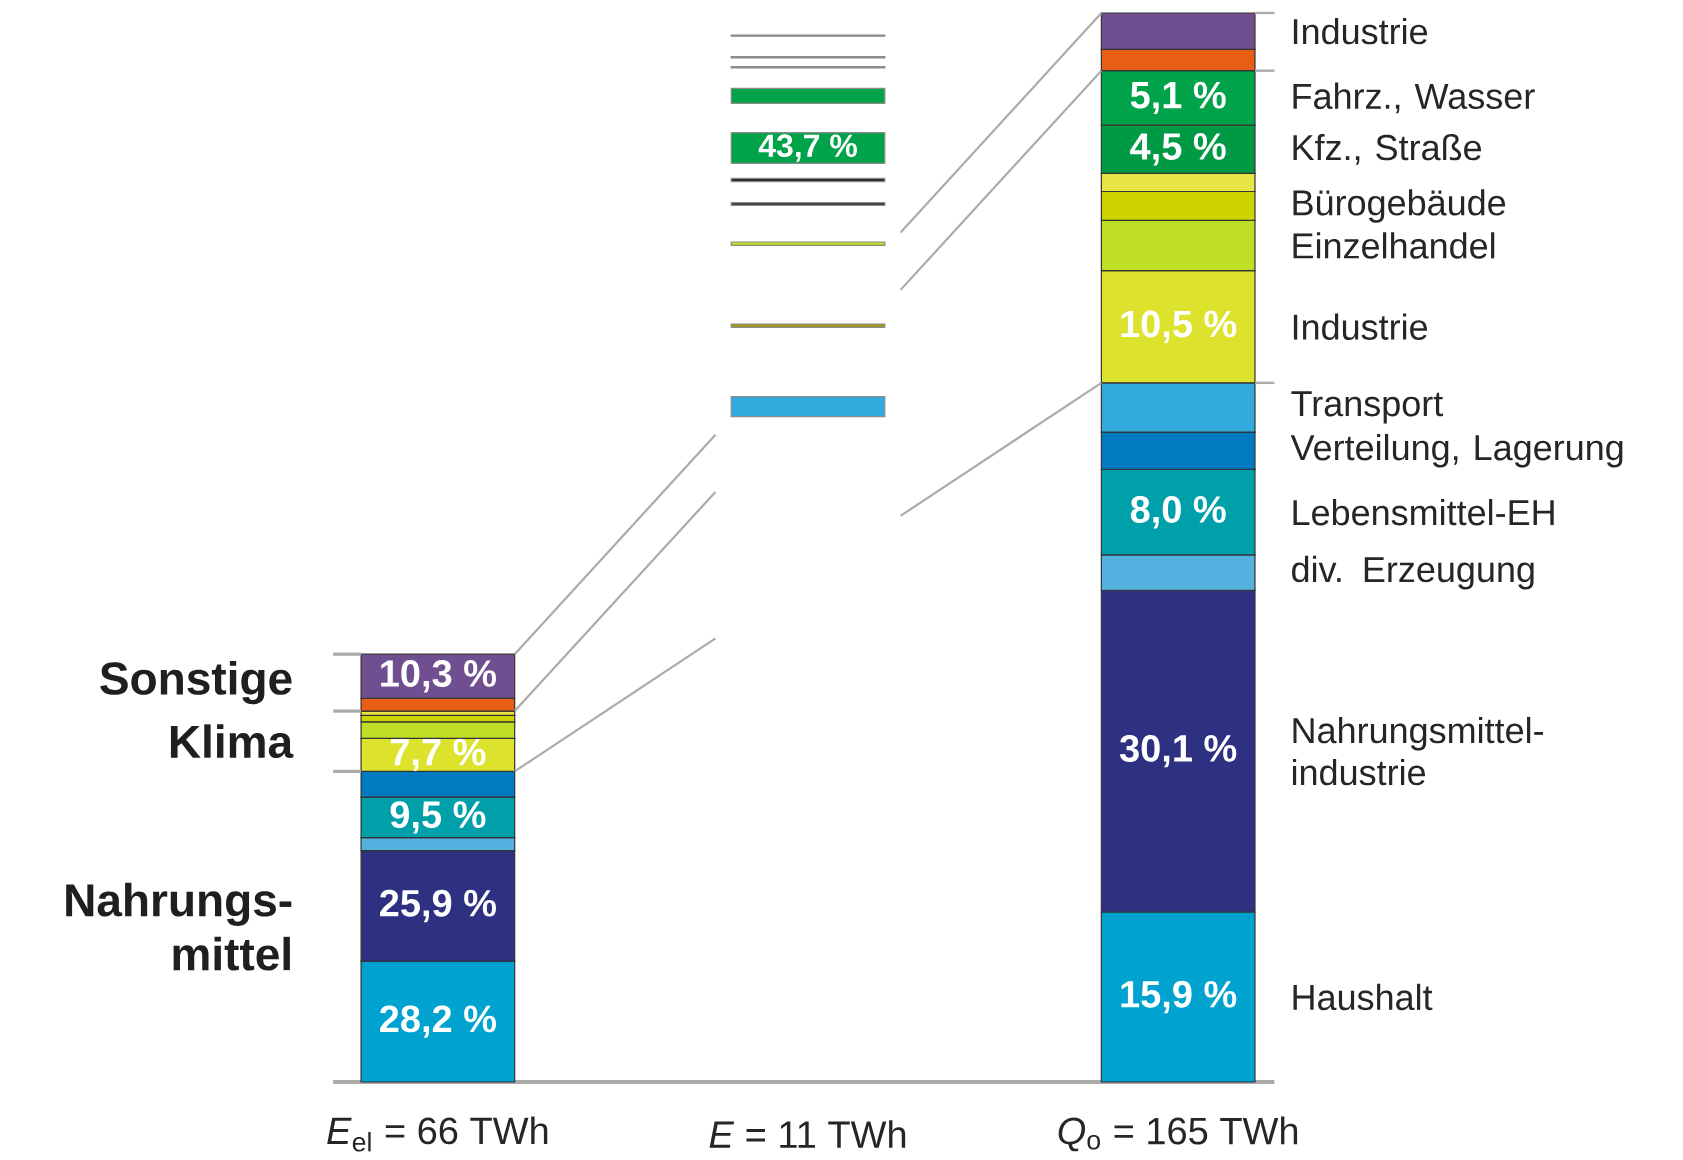 The width and height of the screenshot is (1683, 1160). Describe the element at coordinates (1399, 206) in the screenshot. I see `series-label: Bürogebäude` at that location.